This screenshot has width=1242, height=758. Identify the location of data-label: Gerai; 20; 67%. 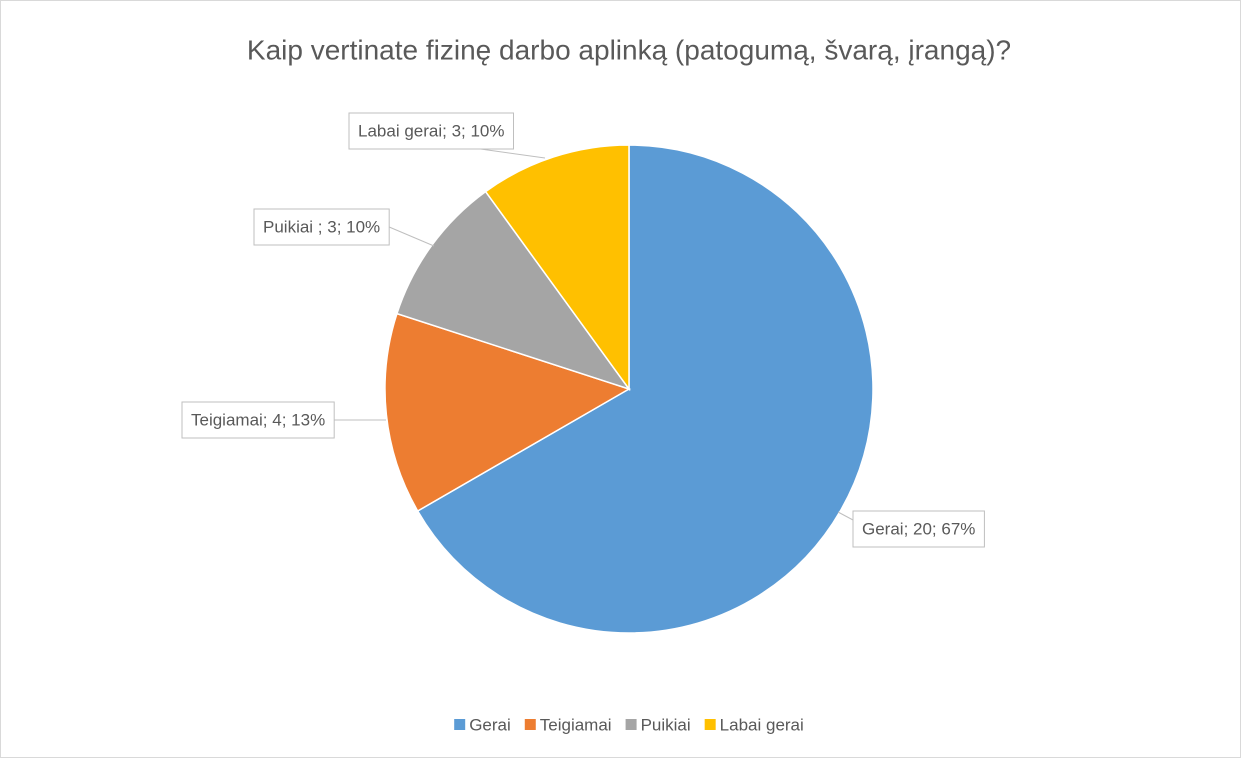
(918, 528).